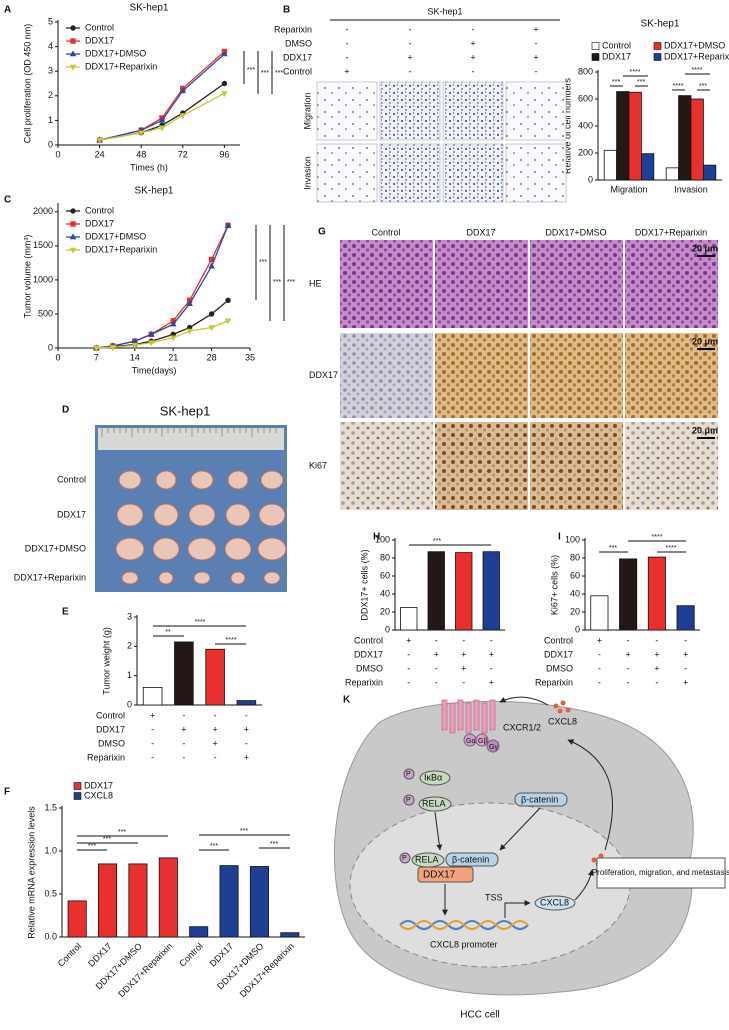 The image size is (729, 1030). Describe the element at coordinates (65, 410) in the screenshot. I see `panel-letter: D` at that location.